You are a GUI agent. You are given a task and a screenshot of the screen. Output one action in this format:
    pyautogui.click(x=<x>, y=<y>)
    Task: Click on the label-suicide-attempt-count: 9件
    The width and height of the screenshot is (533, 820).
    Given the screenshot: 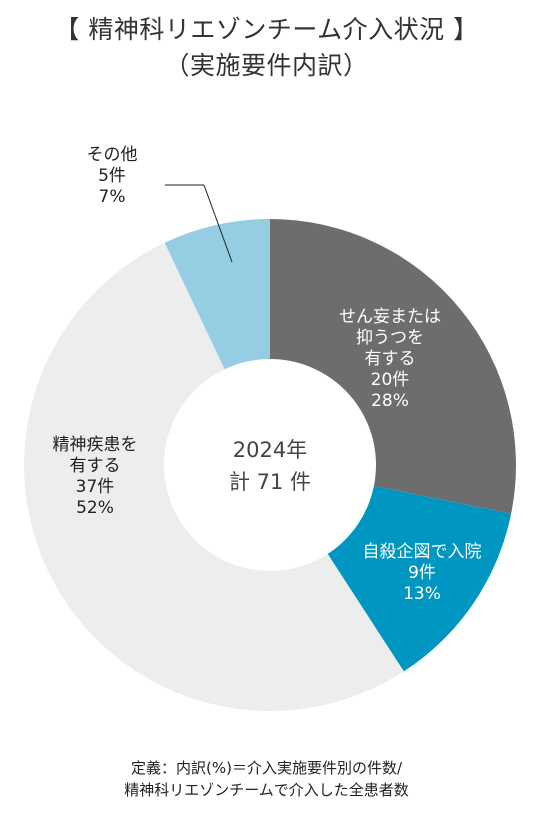 What is the action you would take?
    pyautogui.click(x=422, y=573)
    